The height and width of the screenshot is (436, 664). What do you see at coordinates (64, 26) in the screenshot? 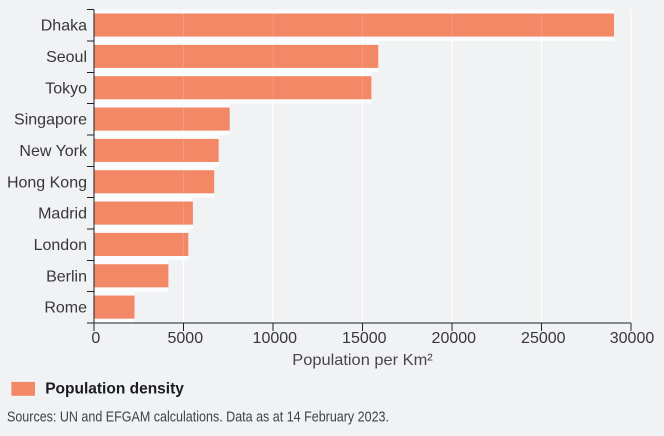
I see `svg-text: Dhaka` at bounding box center [64, 26].